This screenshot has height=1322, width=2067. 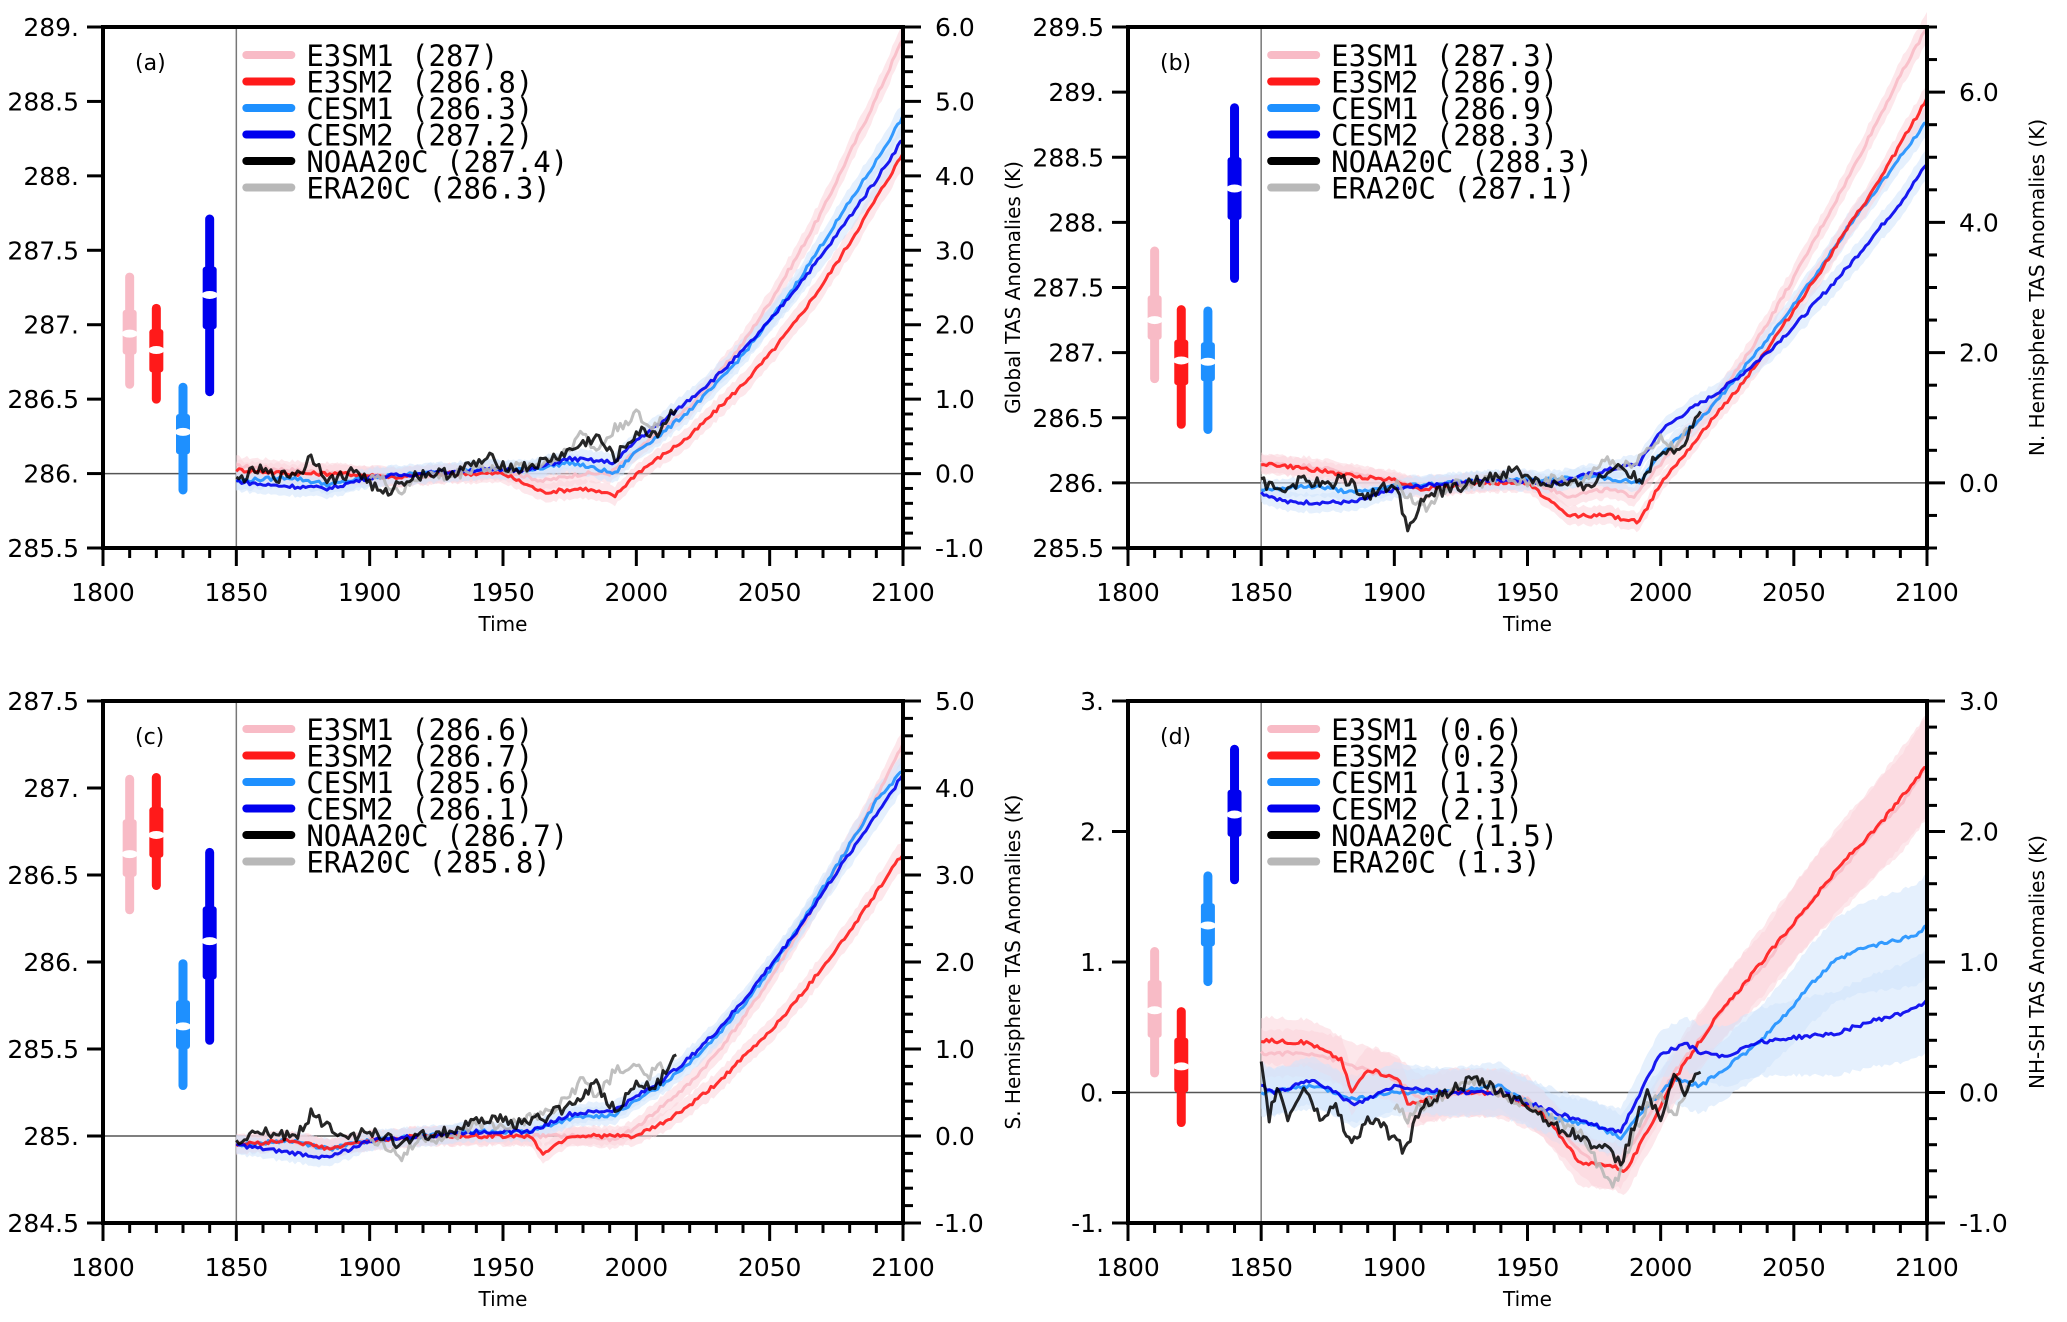 What do you see at coordinates (129, 848) in the screenshot?
I see `boxplot-box` at bounding box center [129, 848].